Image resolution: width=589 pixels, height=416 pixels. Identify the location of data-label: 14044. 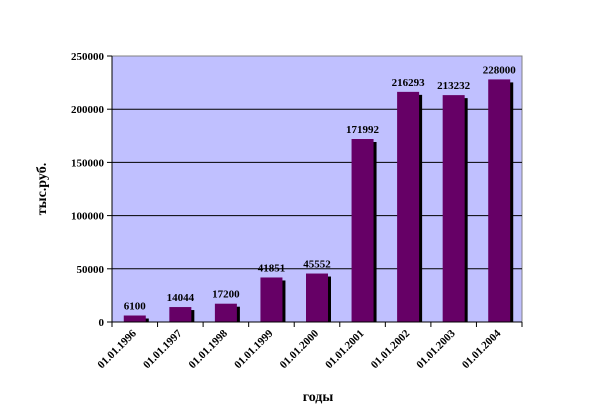
(181, 298).